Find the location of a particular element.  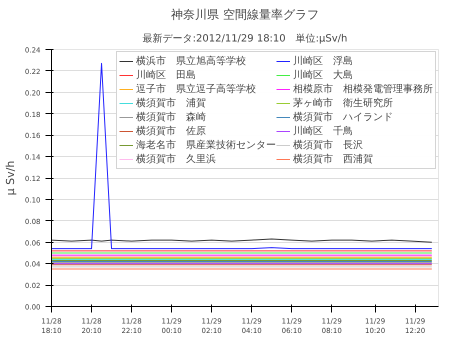

legend-label: 逗子市 県立逗子高等学校 is located at coordinates (196, 89).